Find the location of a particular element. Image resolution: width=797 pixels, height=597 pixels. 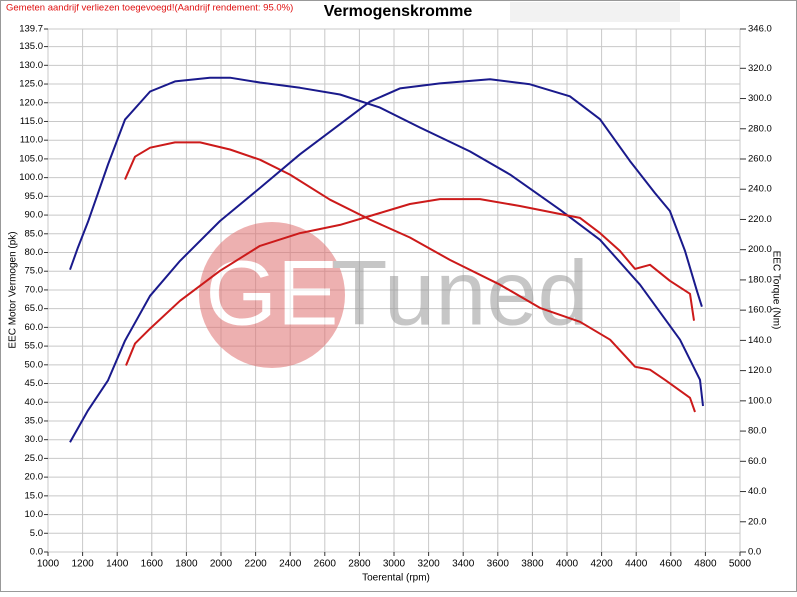

y-tick-label: 110.0 is located at coordinates (31, 140).